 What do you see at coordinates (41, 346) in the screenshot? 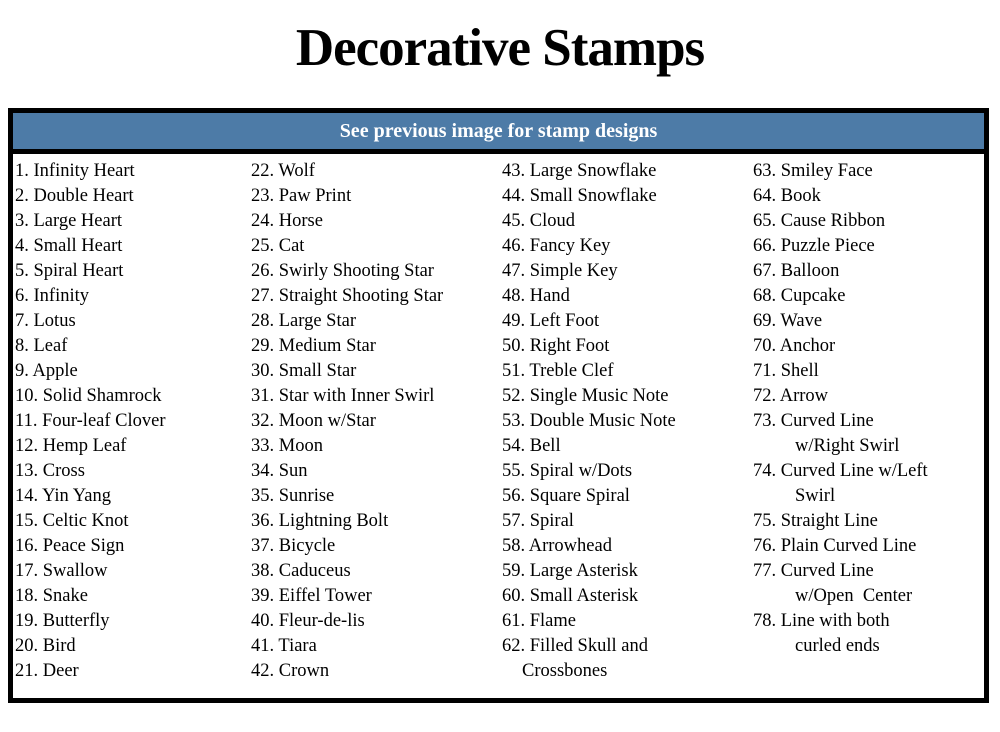
I see `list-item: 8. Leaf` at bounding box center [41, 346].